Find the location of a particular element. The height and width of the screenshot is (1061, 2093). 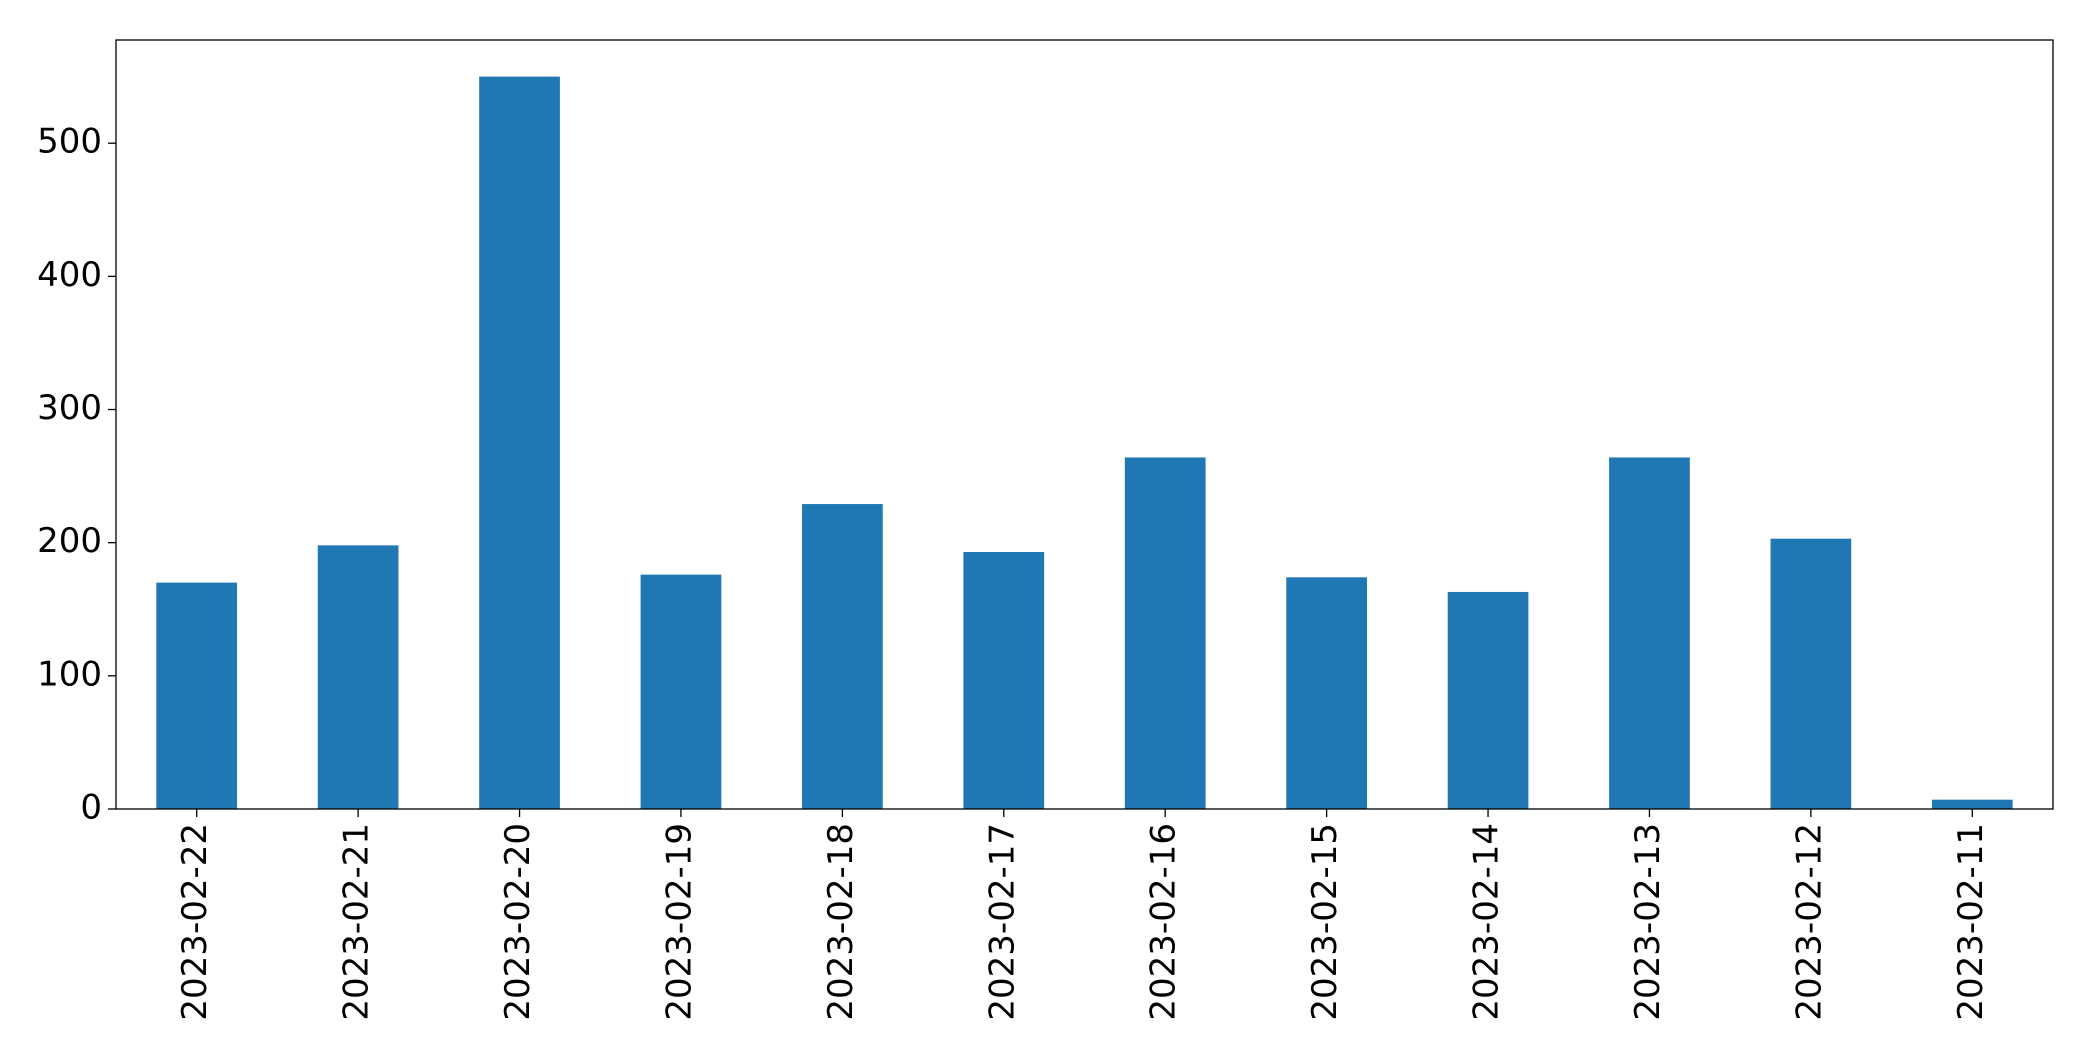

x-tick-label: 2023-02-13 is located at coordinates (1648, 922).